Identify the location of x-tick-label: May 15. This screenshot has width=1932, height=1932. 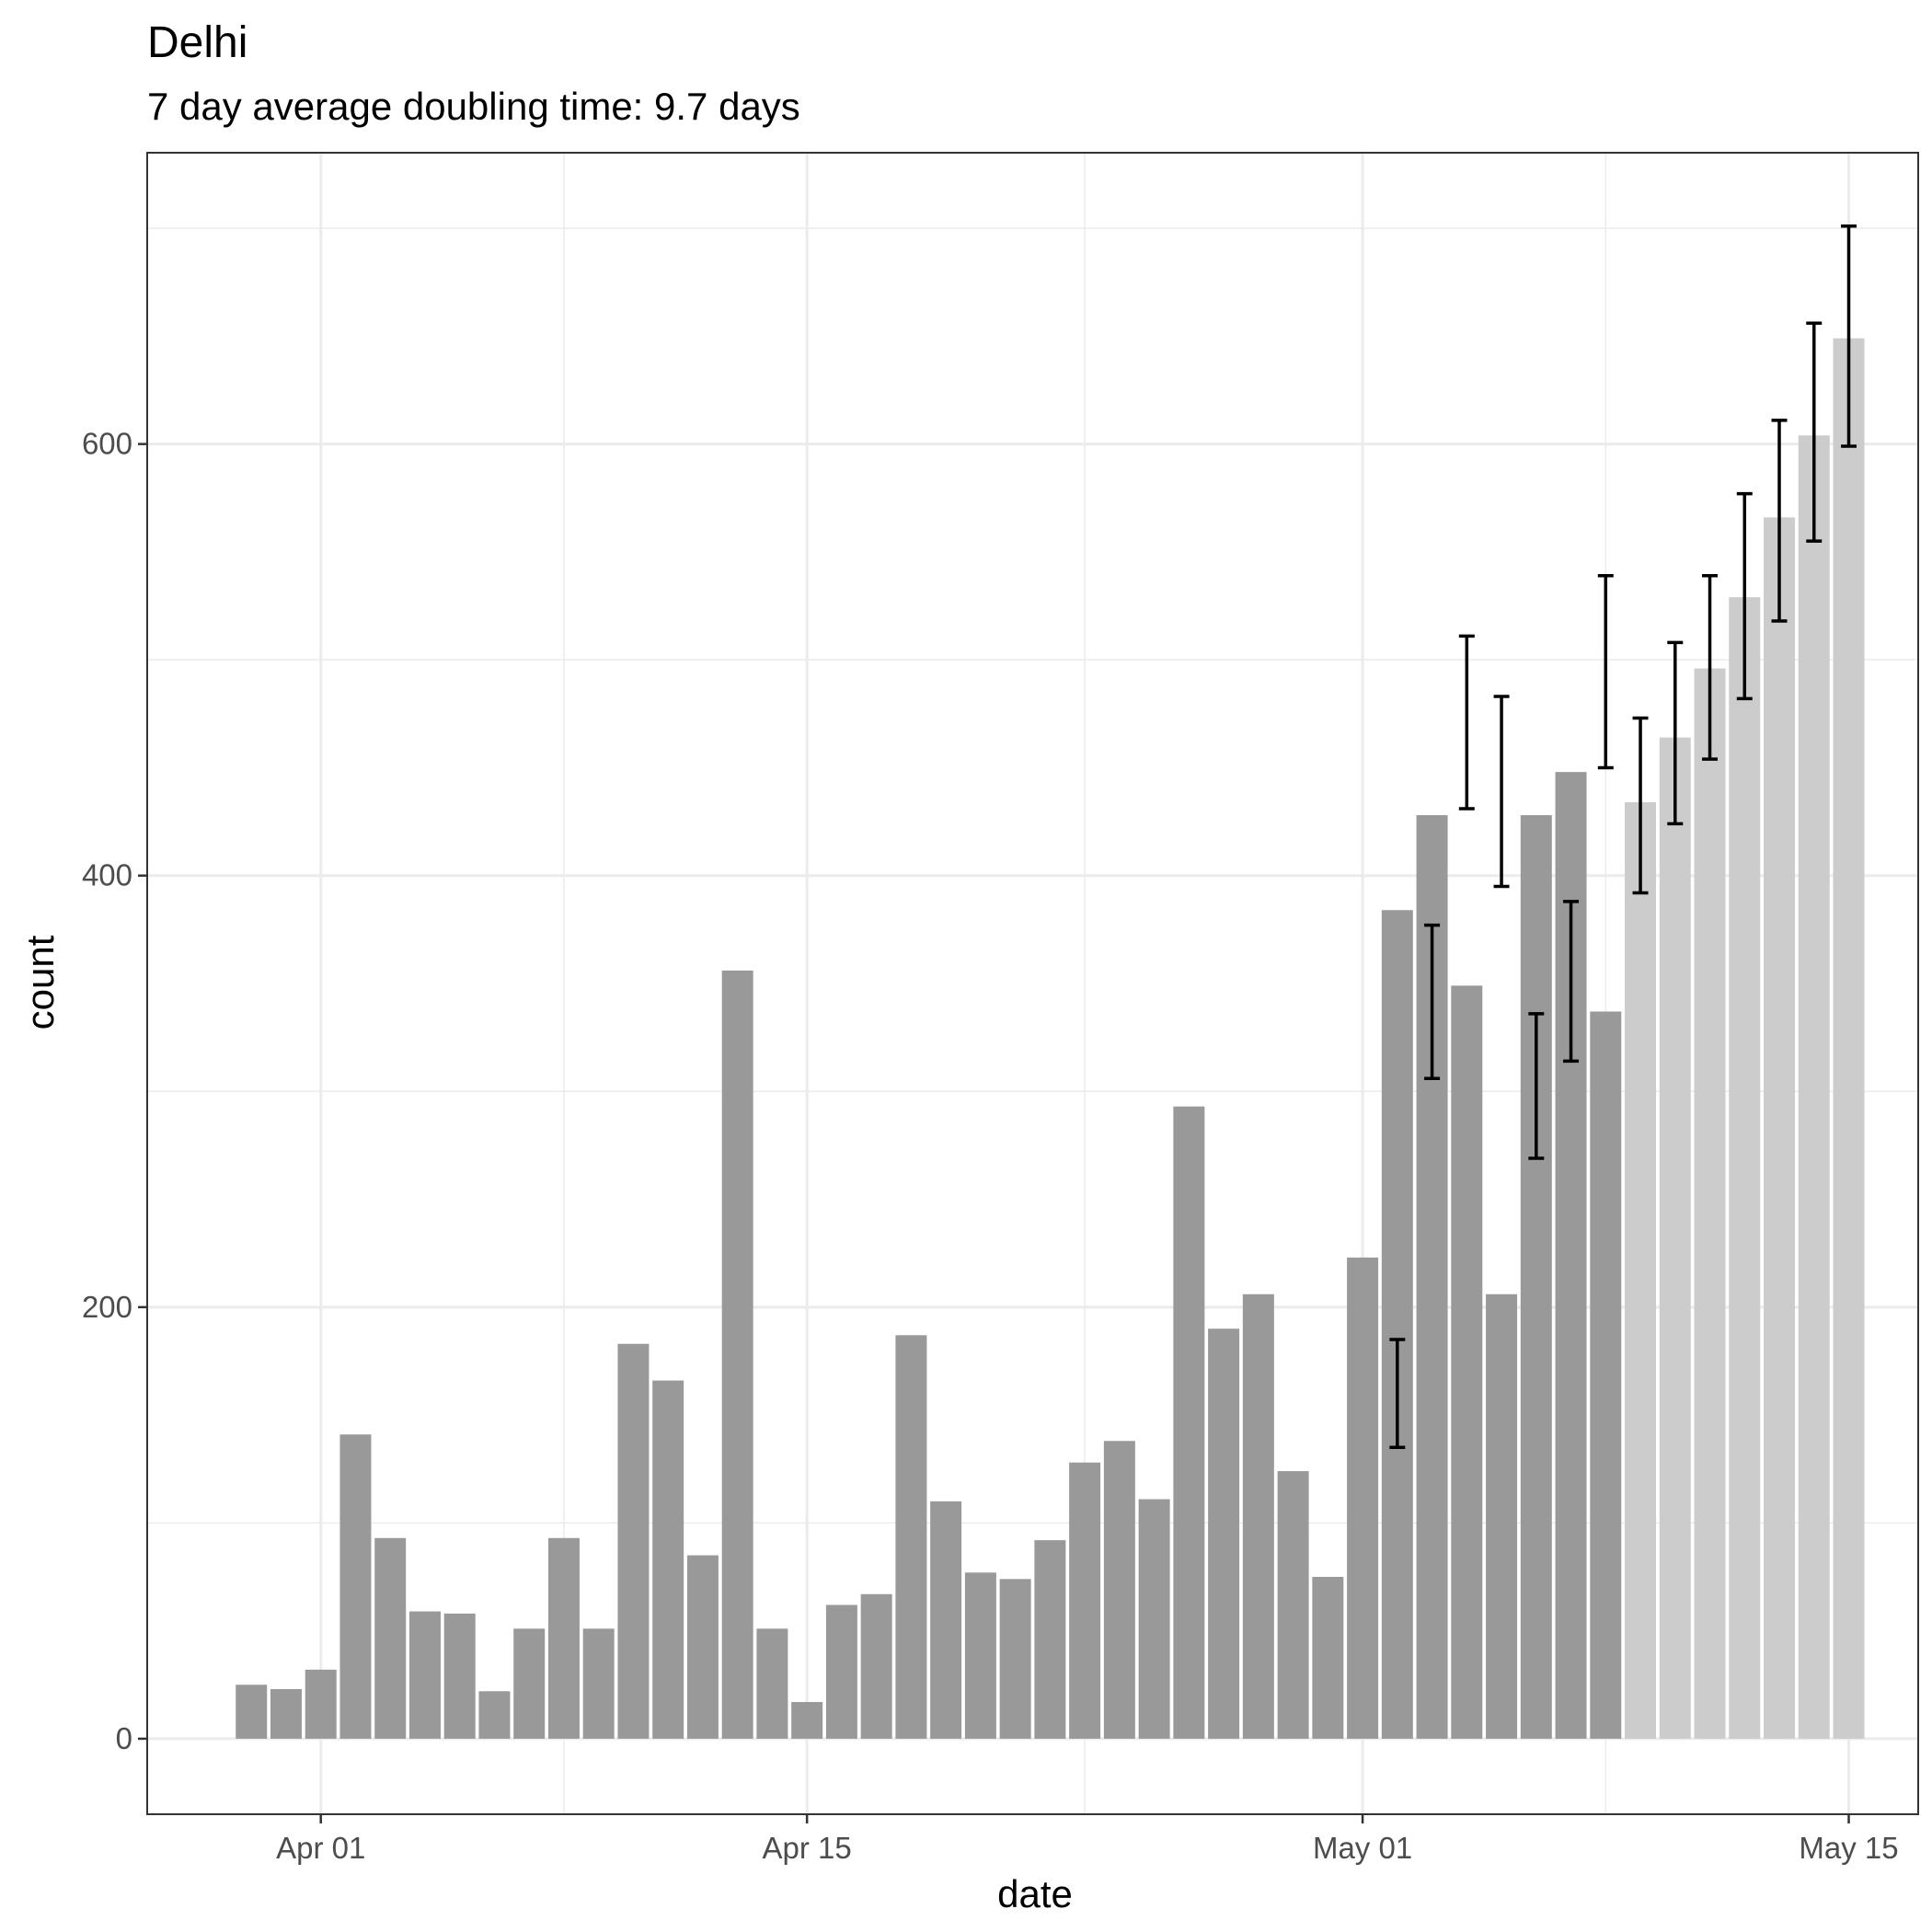
(1848, 1848).